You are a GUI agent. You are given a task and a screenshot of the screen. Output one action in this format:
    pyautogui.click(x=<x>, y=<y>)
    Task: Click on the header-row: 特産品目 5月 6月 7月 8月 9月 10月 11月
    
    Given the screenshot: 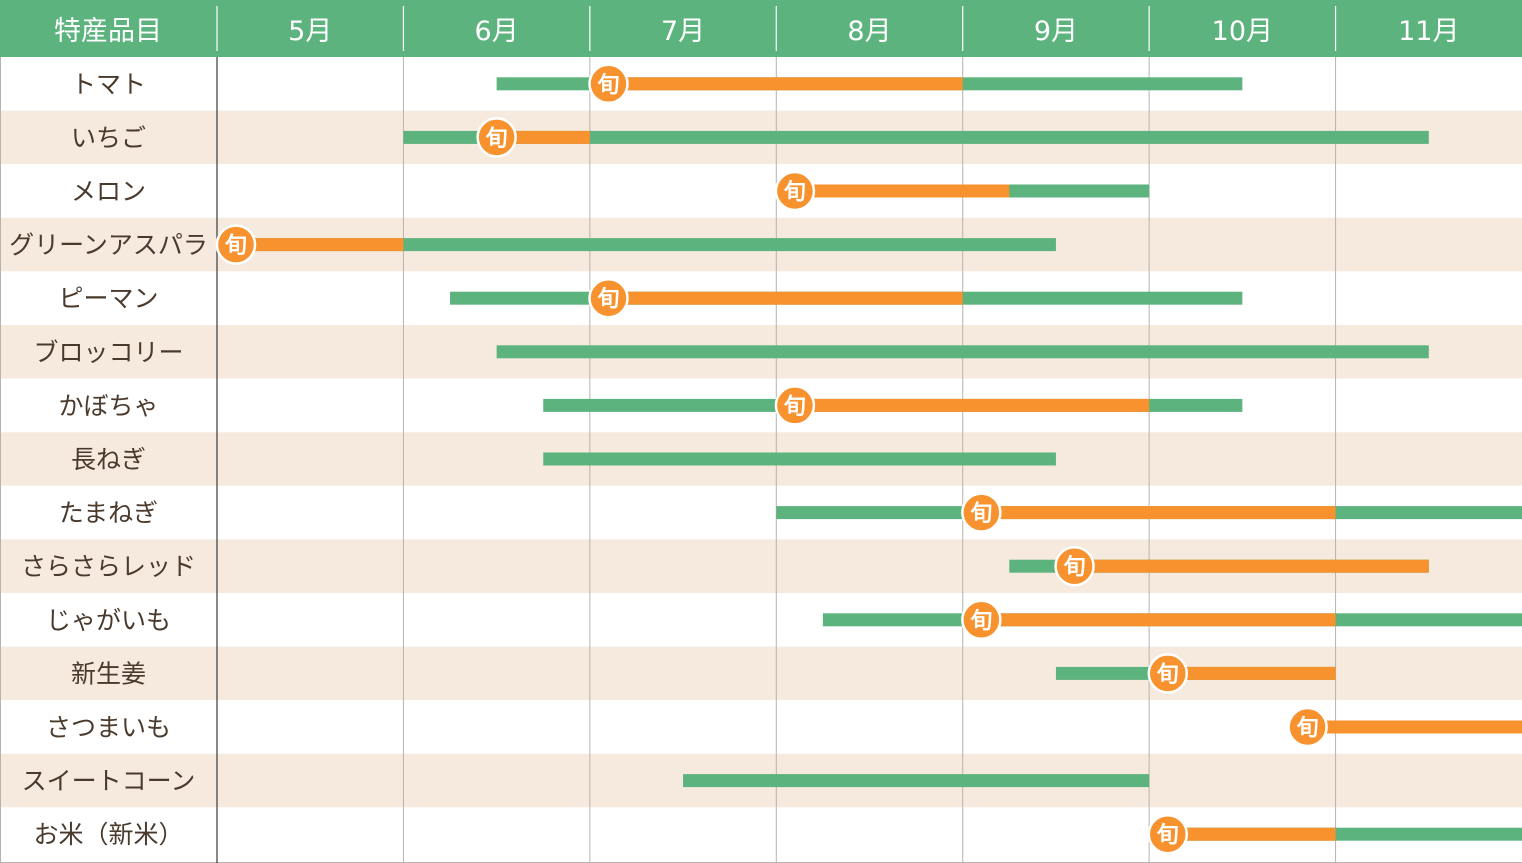 What is the action you would take?
    pyautogui.click(x=761, y=28)
    